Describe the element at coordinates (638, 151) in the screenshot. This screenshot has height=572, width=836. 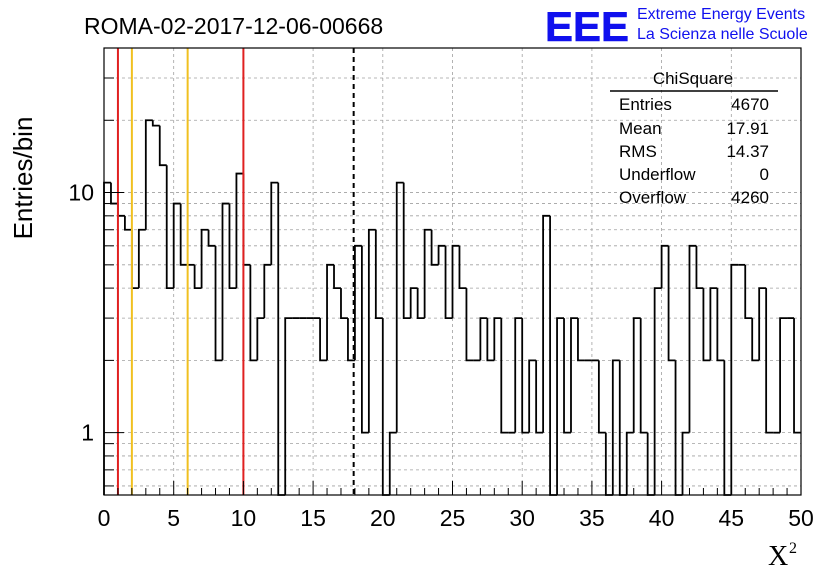
I see `stats-label-rms: RMS` at that location.